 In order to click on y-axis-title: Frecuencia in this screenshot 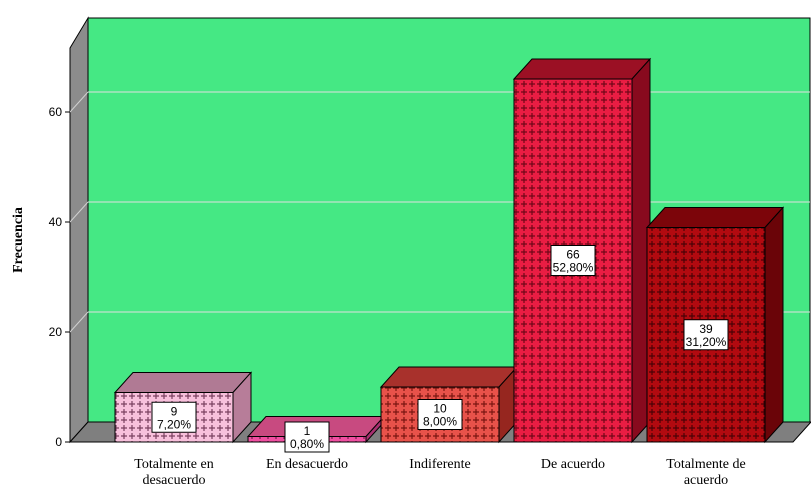, I will do `click(18, 240)`.